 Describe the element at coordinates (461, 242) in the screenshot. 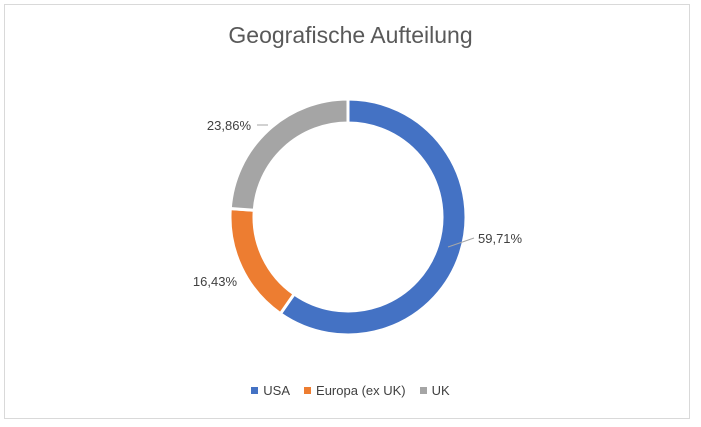

I see `leader-line-usa` at that location.